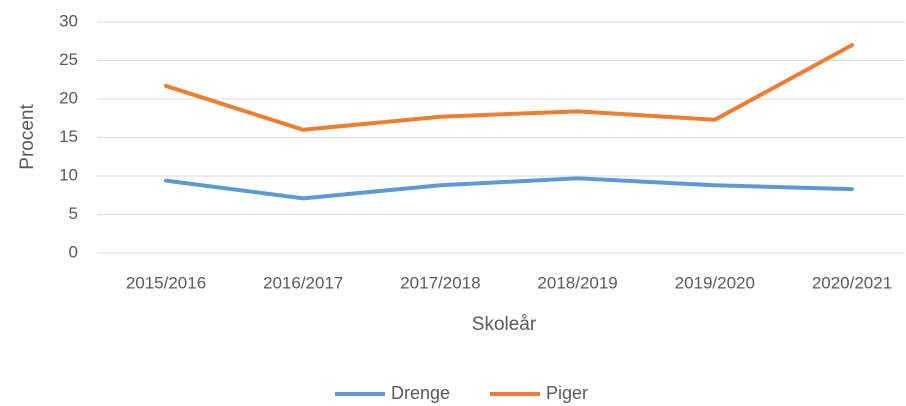 Image resolution: width=906 pixels, height=406 pixels. Describe the element at coordinates (504, 324) in the screenshot. I see `x-axis-title: Skoleår` at that location.